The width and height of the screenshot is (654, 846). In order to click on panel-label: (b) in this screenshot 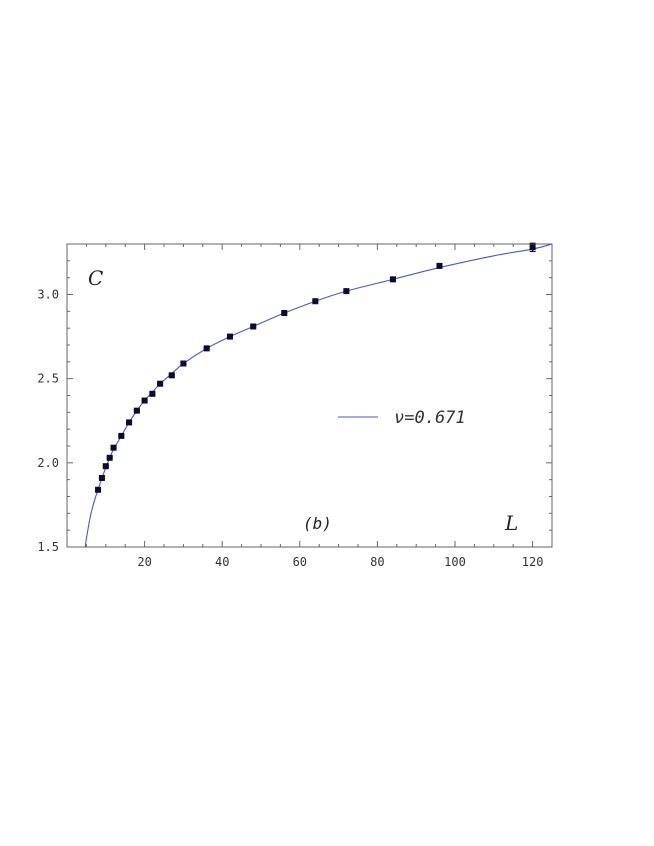, I will do `click(317, 523)`.